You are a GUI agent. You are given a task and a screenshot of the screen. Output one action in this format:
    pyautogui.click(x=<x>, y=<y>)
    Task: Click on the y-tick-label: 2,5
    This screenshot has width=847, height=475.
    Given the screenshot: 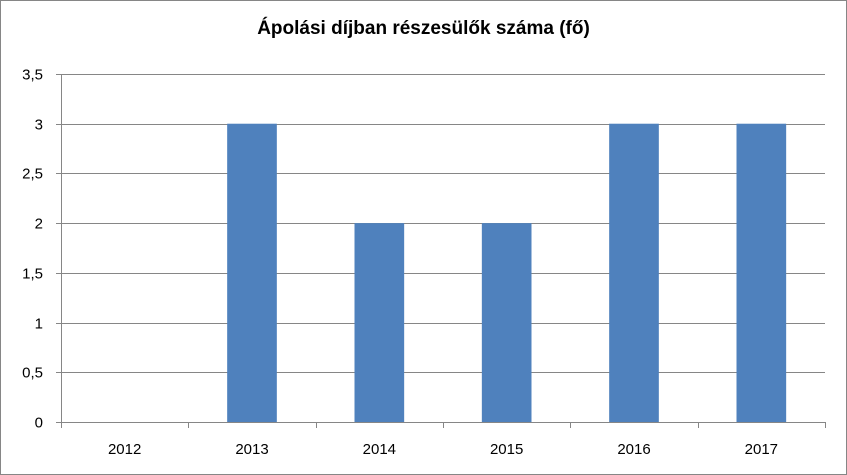 What is the action you would take?
    pyautogui.click(x=32, y=174)
    